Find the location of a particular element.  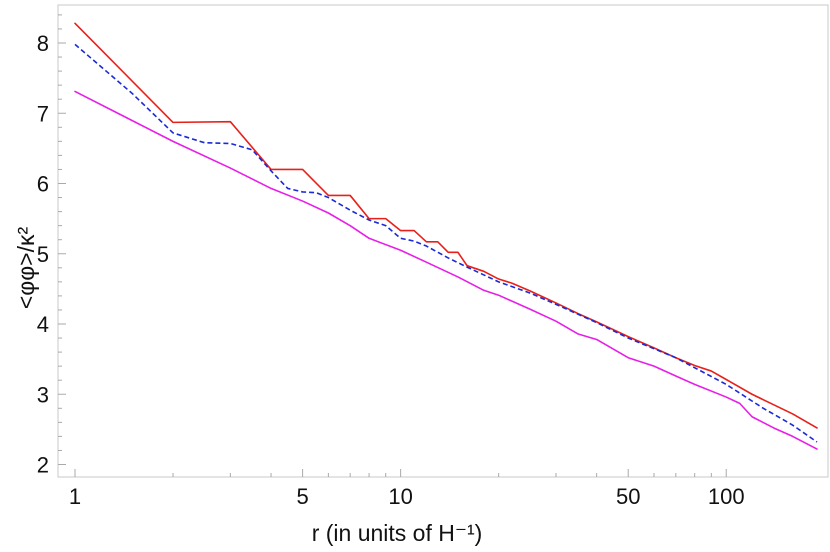

x-tick-label: 5 is located at coordinates (302, 496).